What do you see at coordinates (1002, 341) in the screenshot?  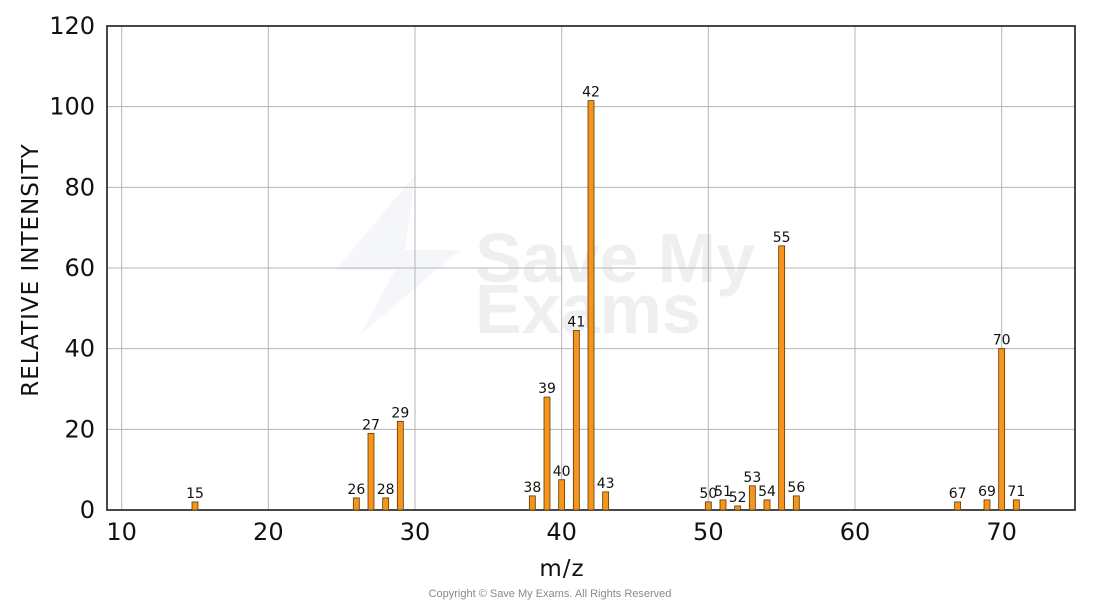 I see `bar-label: 70` at bounding box center [1002, 341].